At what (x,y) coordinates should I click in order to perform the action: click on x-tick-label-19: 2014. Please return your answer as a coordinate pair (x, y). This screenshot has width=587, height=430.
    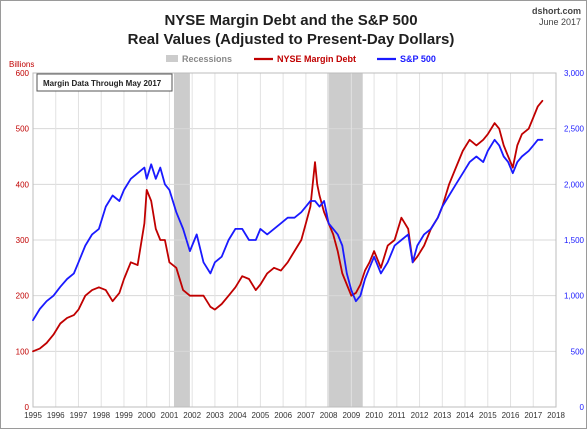
    Looking at the image, I should click on (465, 415).